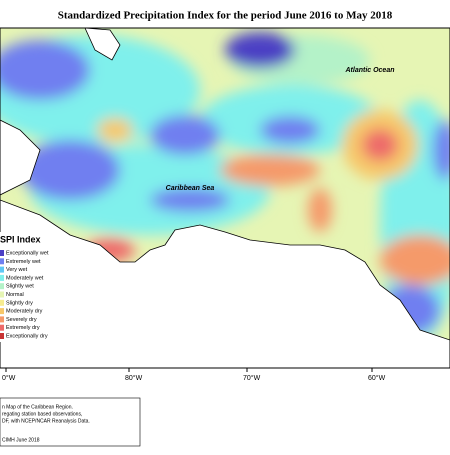 This screenshot has width=450, height=455. I want to click on legend-label: Very wet, so click(17, 270).